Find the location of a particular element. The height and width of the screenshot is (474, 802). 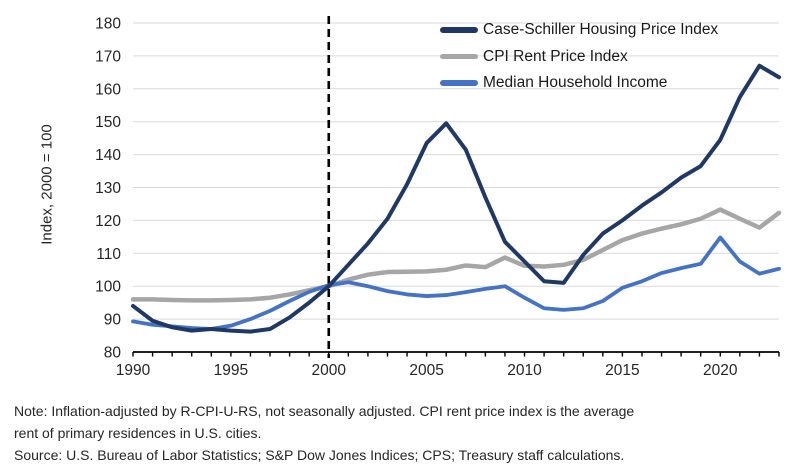

legend-swatch-cpi-rent is located at coordinates (459, 56).